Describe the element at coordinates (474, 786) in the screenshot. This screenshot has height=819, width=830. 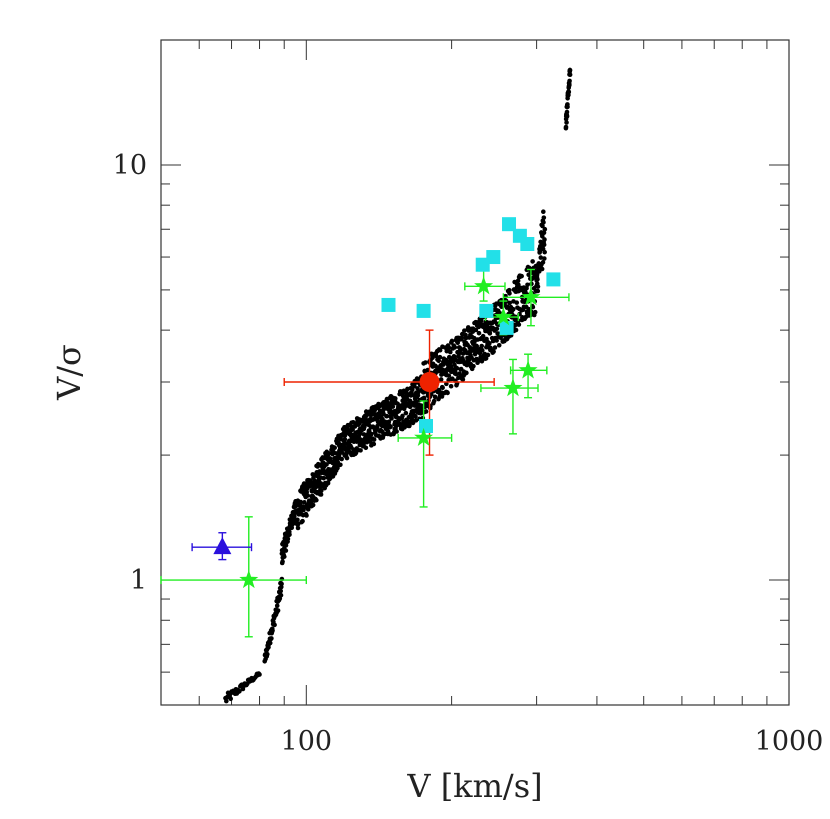
I see `x-axis-title: V [km/s]` at that location.